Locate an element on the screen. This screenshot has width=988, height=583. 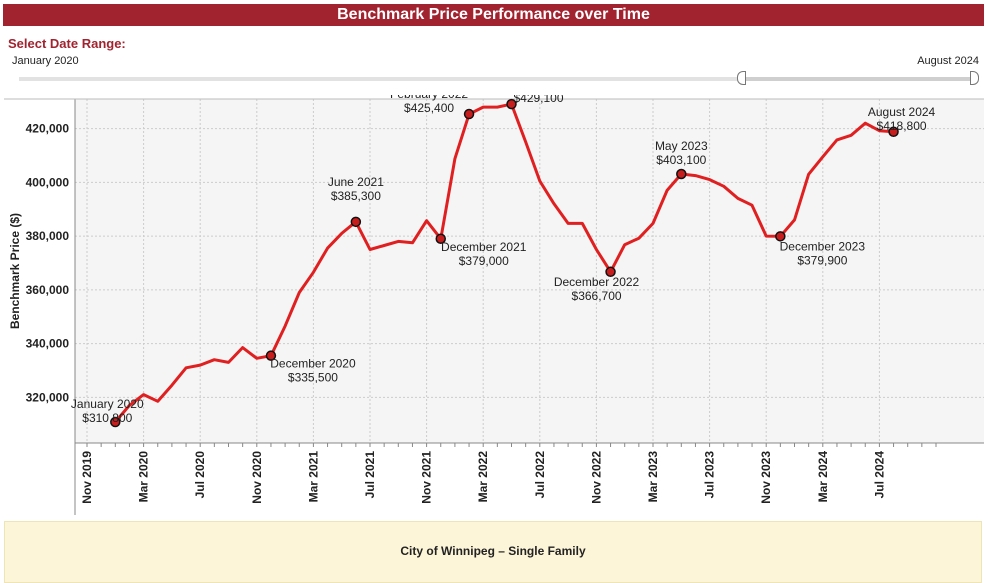
y-axis-title: Benchmark Price ($) is located at coordinates (15, 271).